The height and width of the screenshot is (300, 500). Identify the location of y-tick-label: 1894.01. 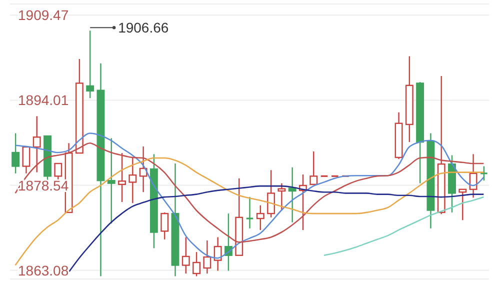
(43, 100).